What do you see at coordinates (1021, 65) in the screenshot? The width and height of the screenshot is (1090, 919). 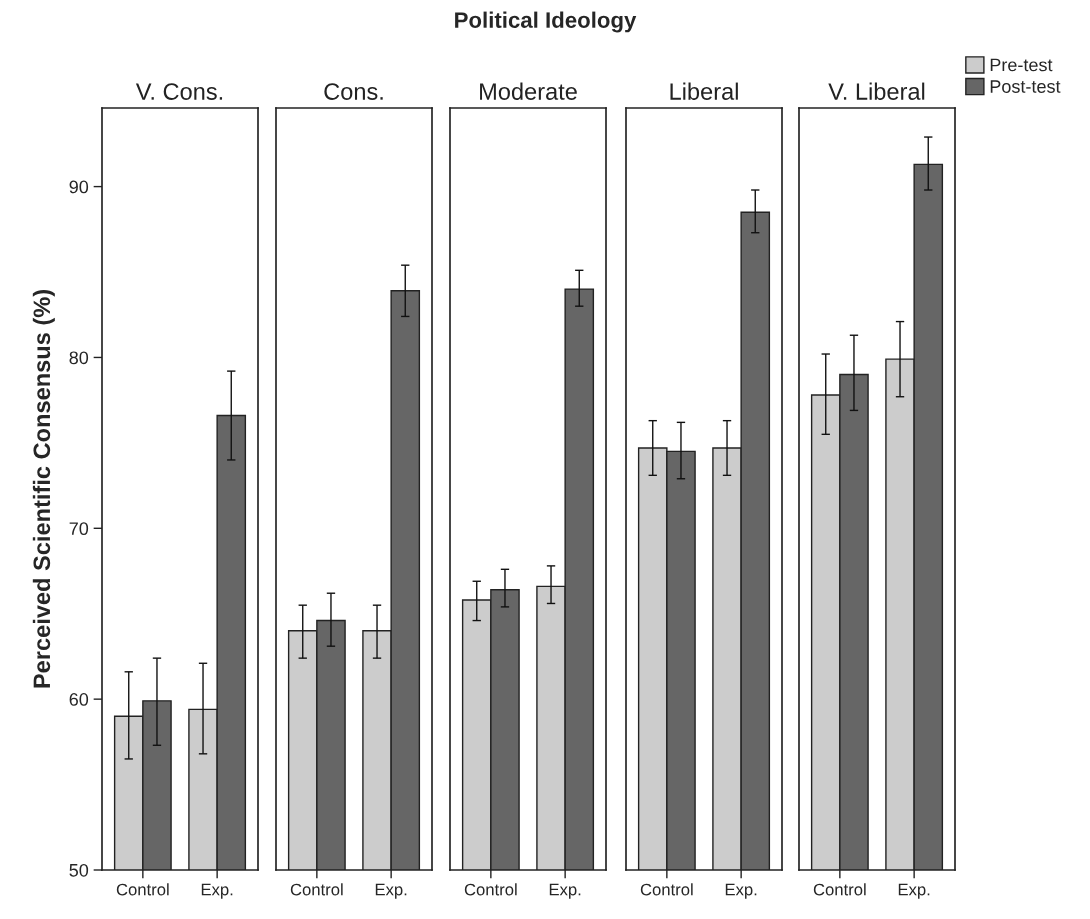 I see `legend-label: Pre-test` at bounding box center [1021, 65].